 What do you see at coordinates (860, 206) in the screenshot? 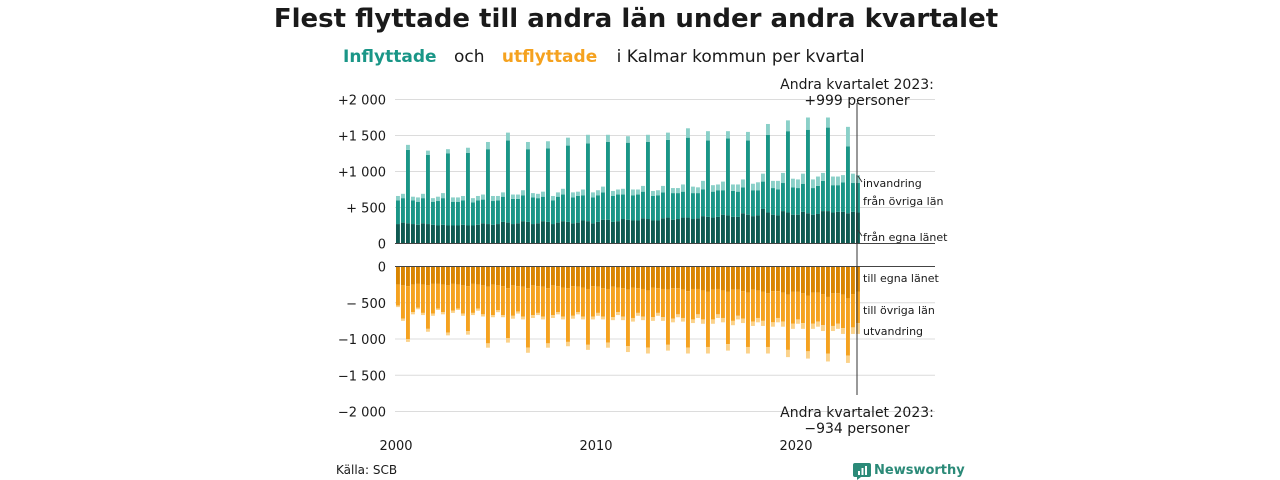
I see `label-leaders` at bounding box center [860, 206].